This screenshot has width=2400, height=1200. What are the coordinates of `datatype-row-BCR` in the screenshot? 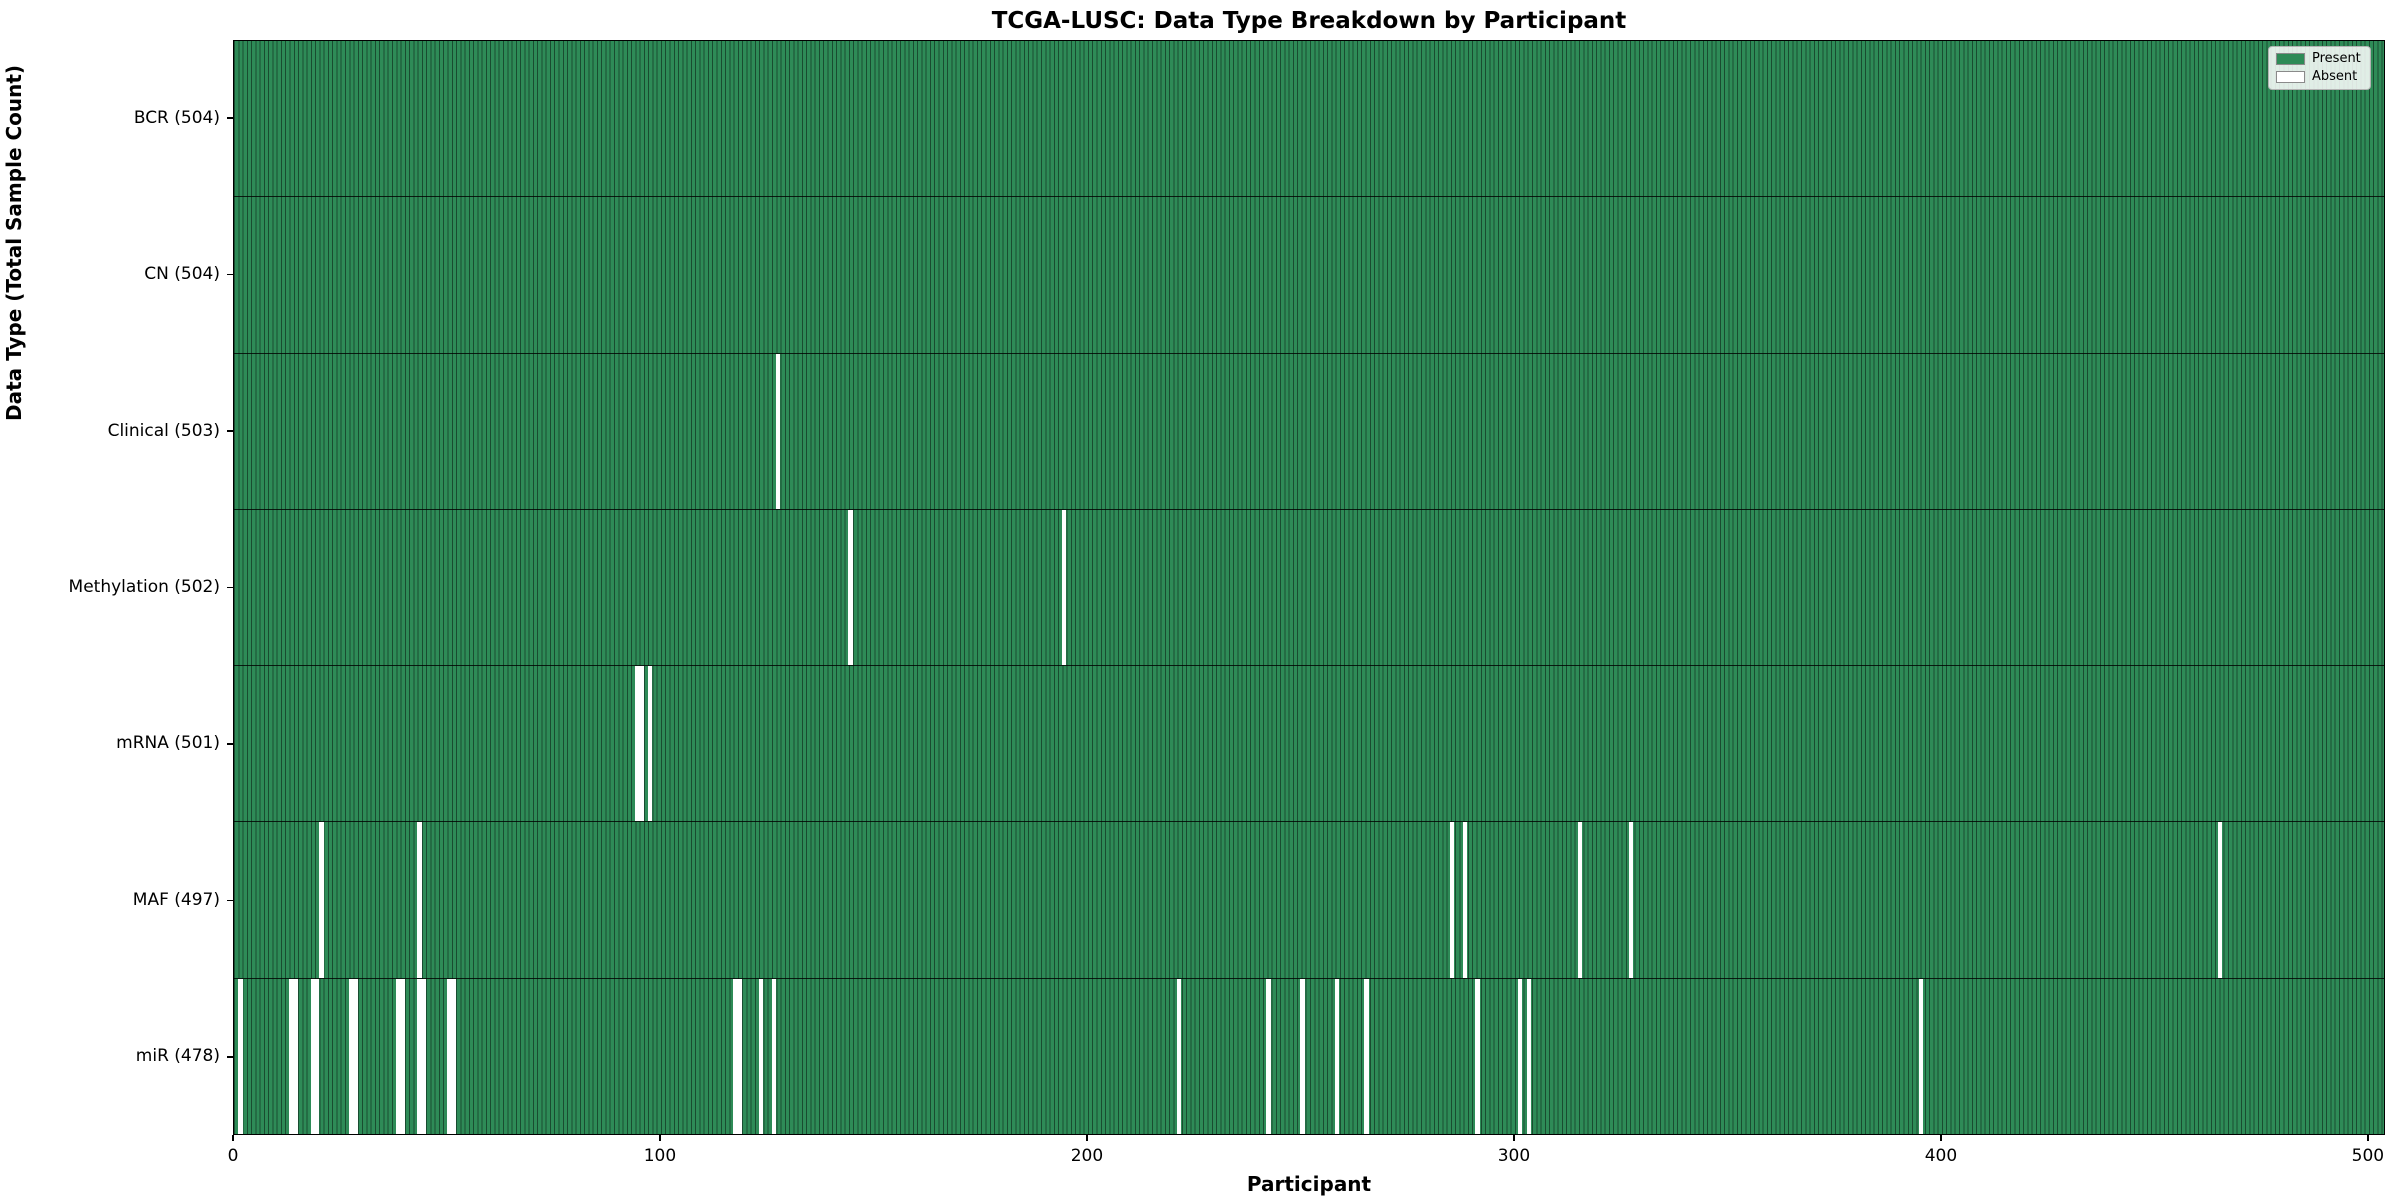 It's located at (1309, 119).